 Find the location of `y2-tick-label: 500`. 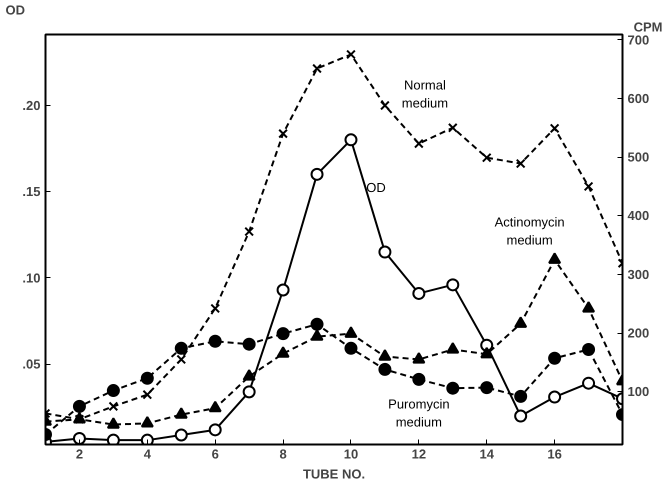

y2-tick-label: 500 is located at coordinates (639, 157).